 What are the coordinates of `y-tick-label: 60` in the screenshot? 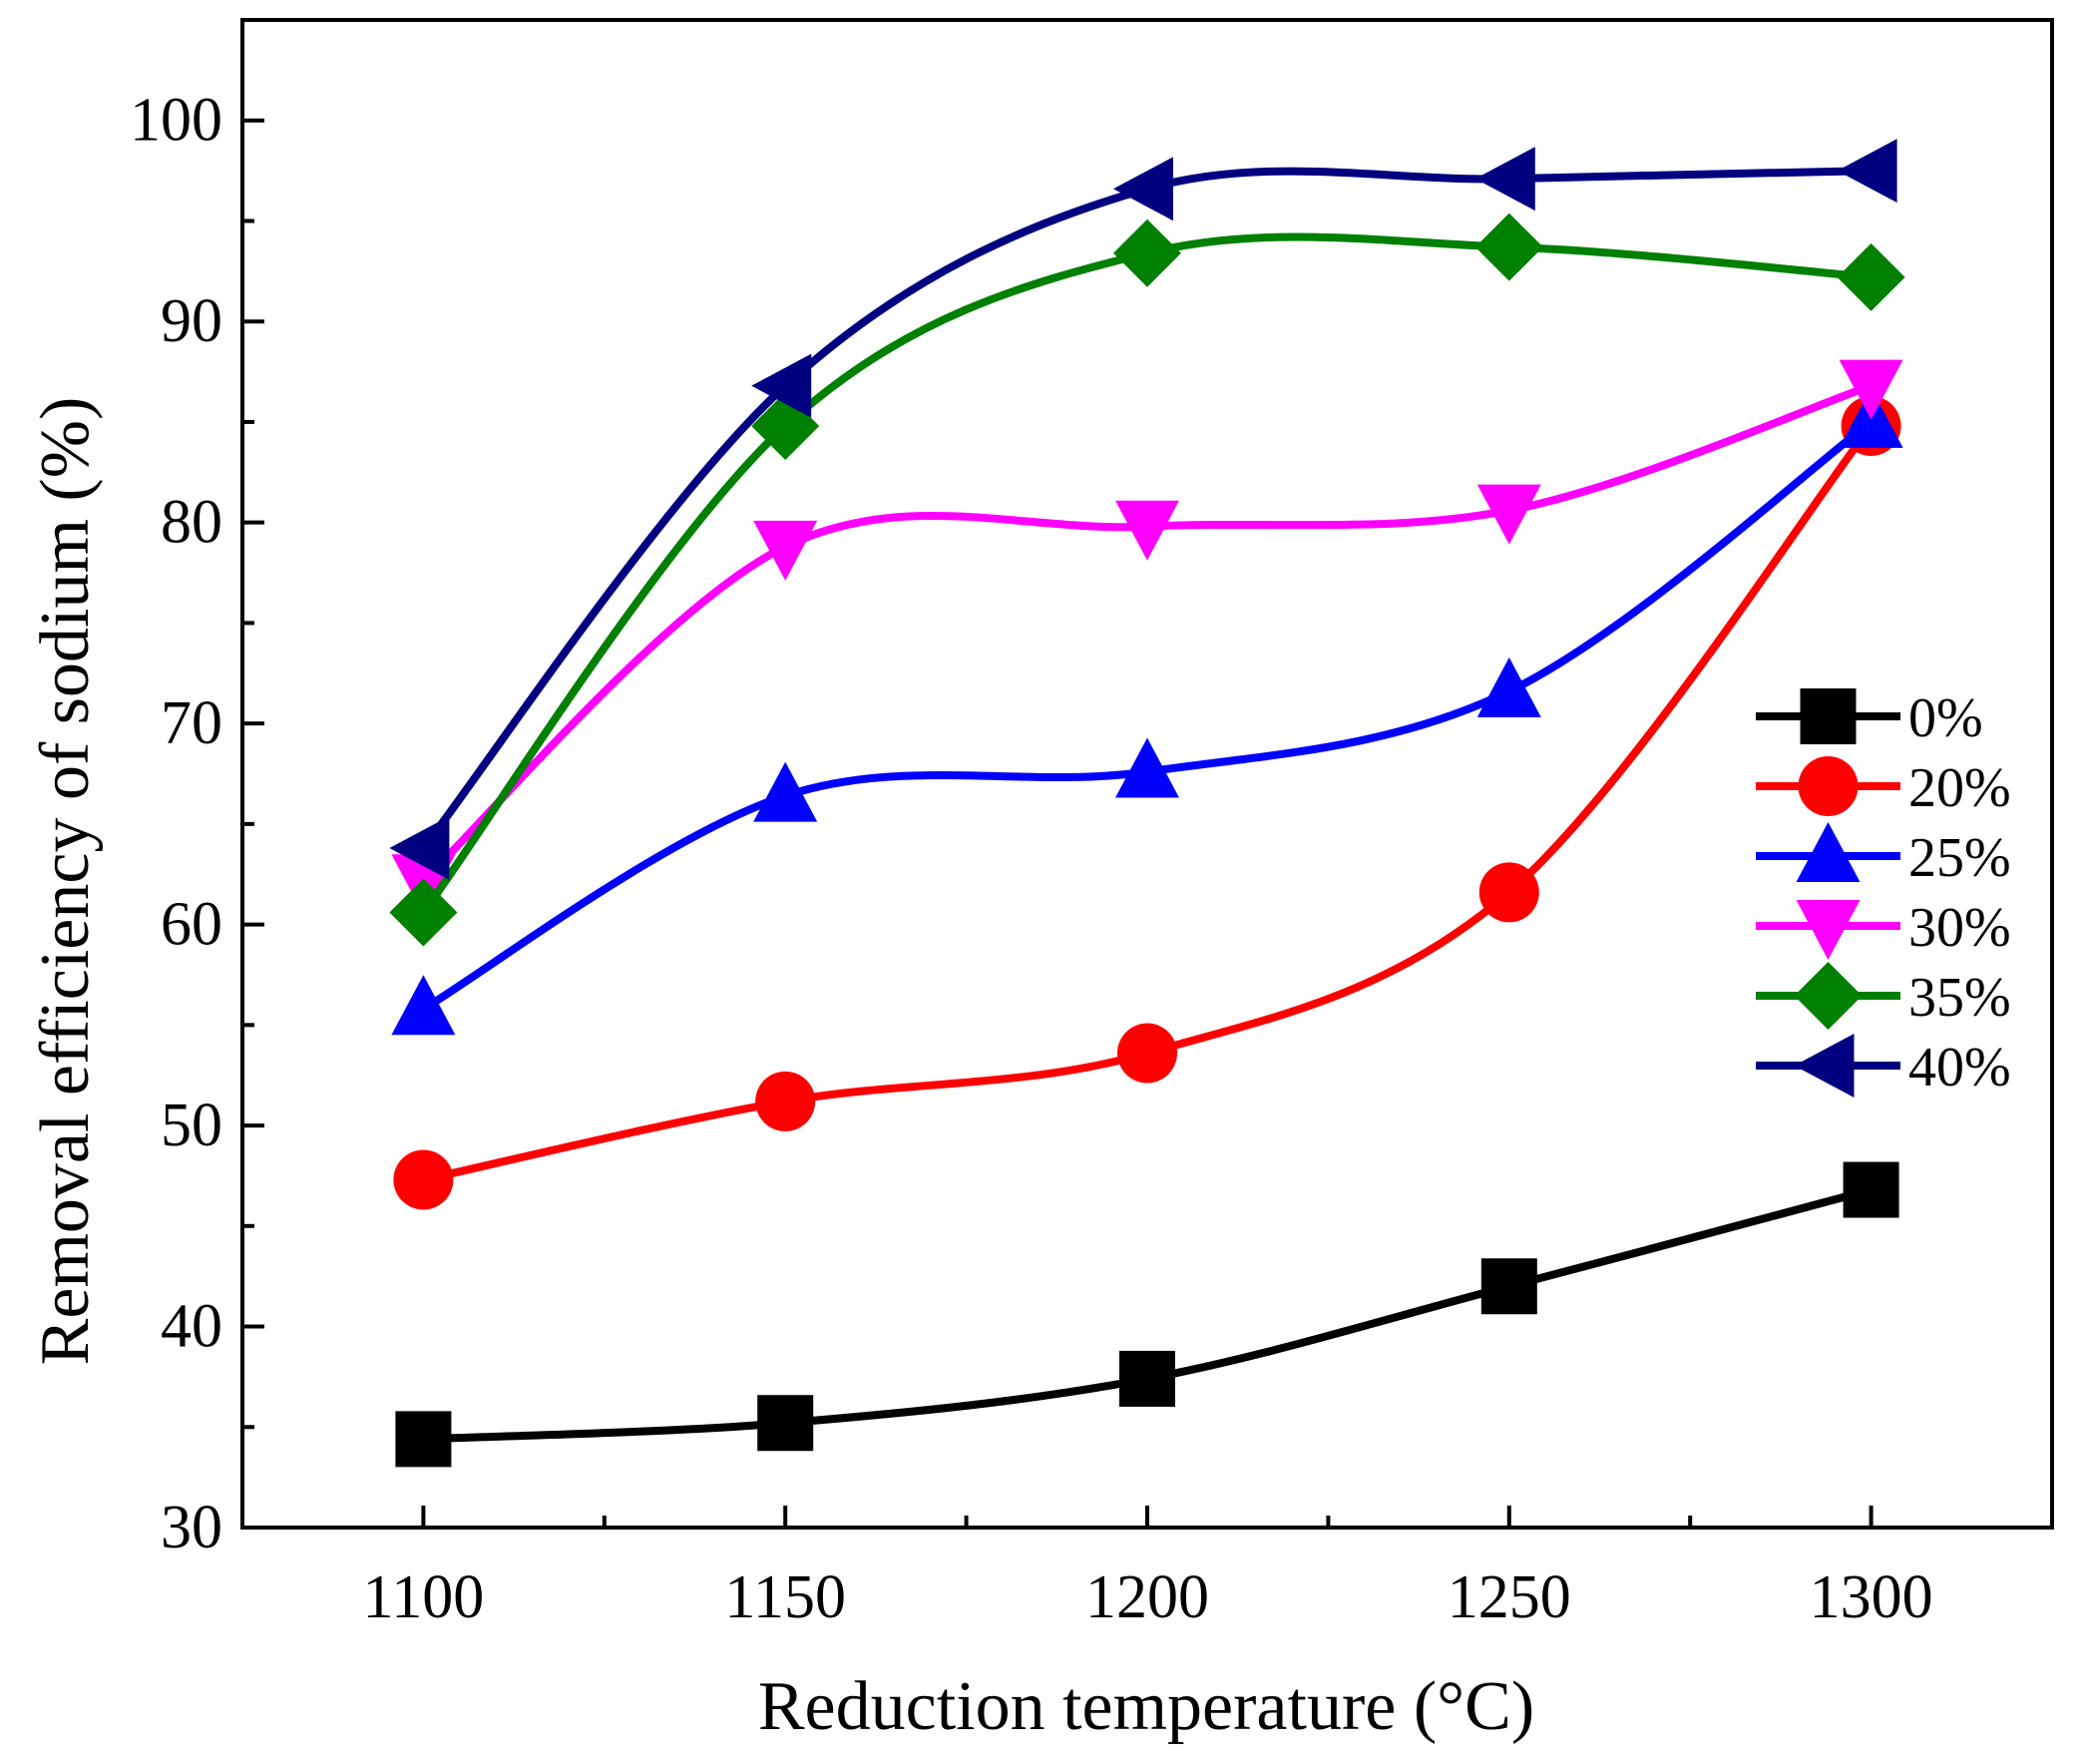 It's located at (191, 925).